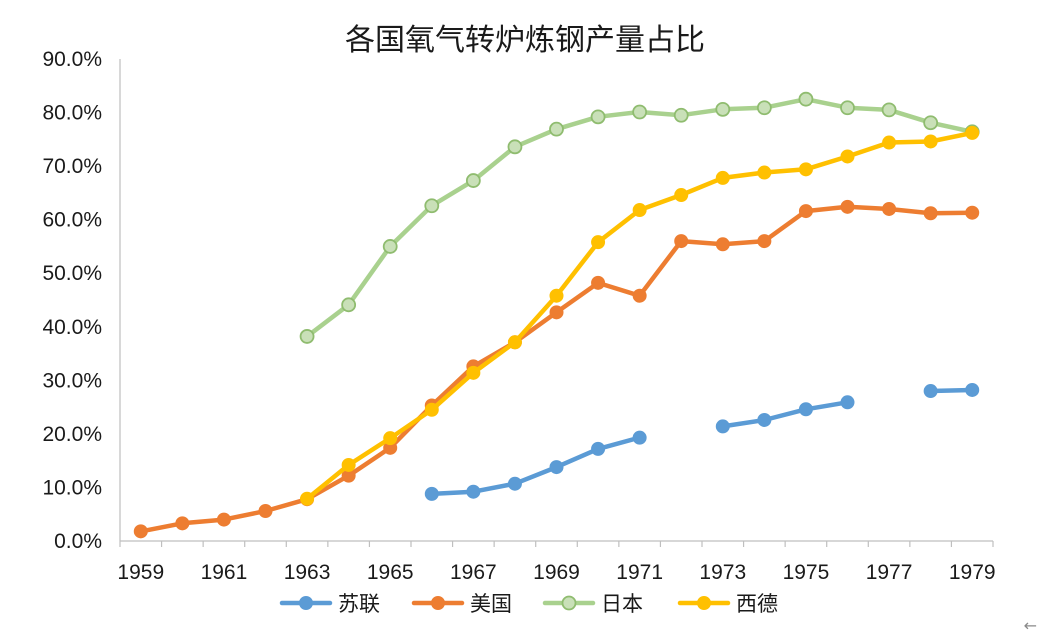 This screenshot has width=1049, height=641. I want to click on legend-item-1: 美国, so click(461, 604).